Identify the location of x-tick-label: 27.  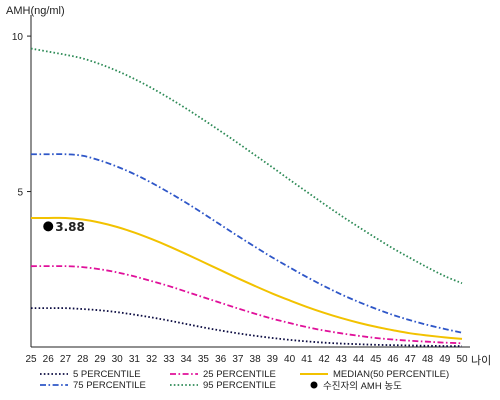
(66, 359).